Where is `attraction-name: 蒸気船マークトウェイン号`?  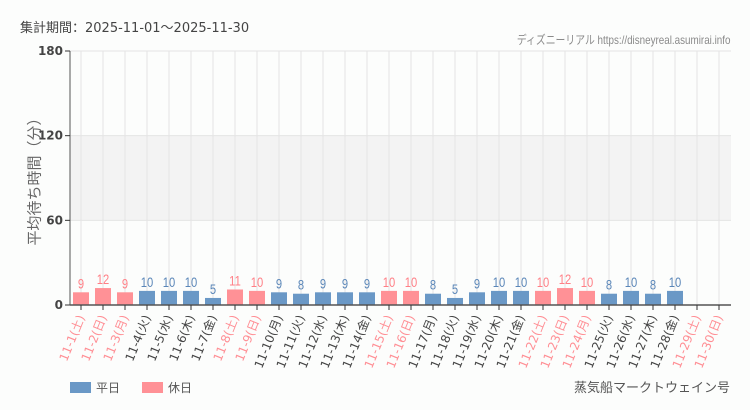
attraction-name: 蒸気船マークトウェイン号 is located at coordinates (651, 388).